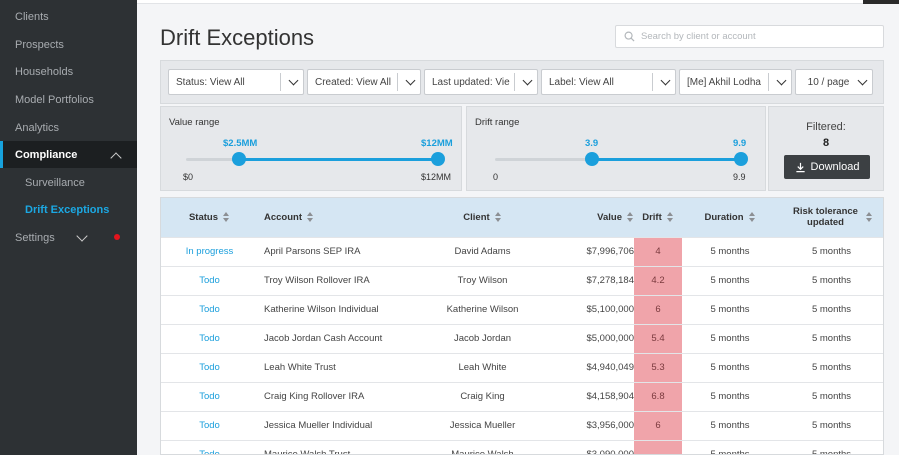 The height and width of the screenshot is (455, 899). What do you see at coordinates (652, 217) in the screenshot?
I see `column-label: Drift` at bounding box center [652, 217].